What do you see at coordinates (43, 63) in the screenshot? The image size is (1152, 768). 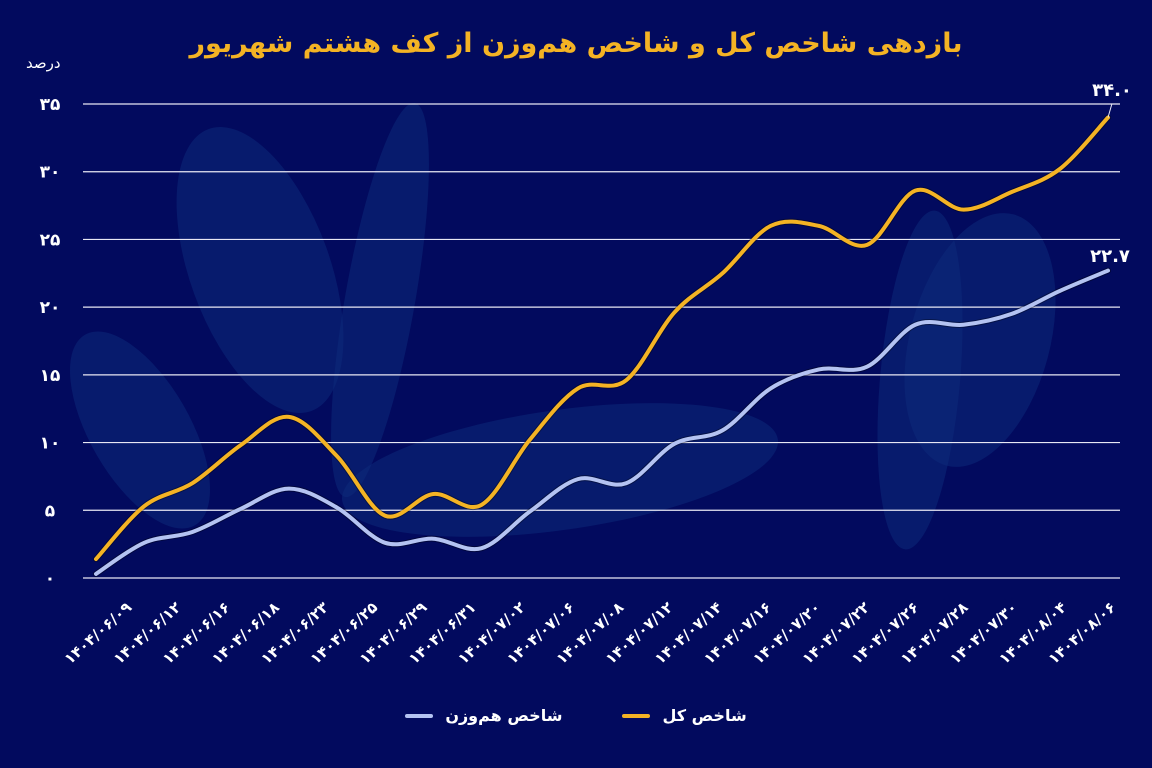 I see `y-axis-unit-label: درصد` at bounding box center [43, 63].